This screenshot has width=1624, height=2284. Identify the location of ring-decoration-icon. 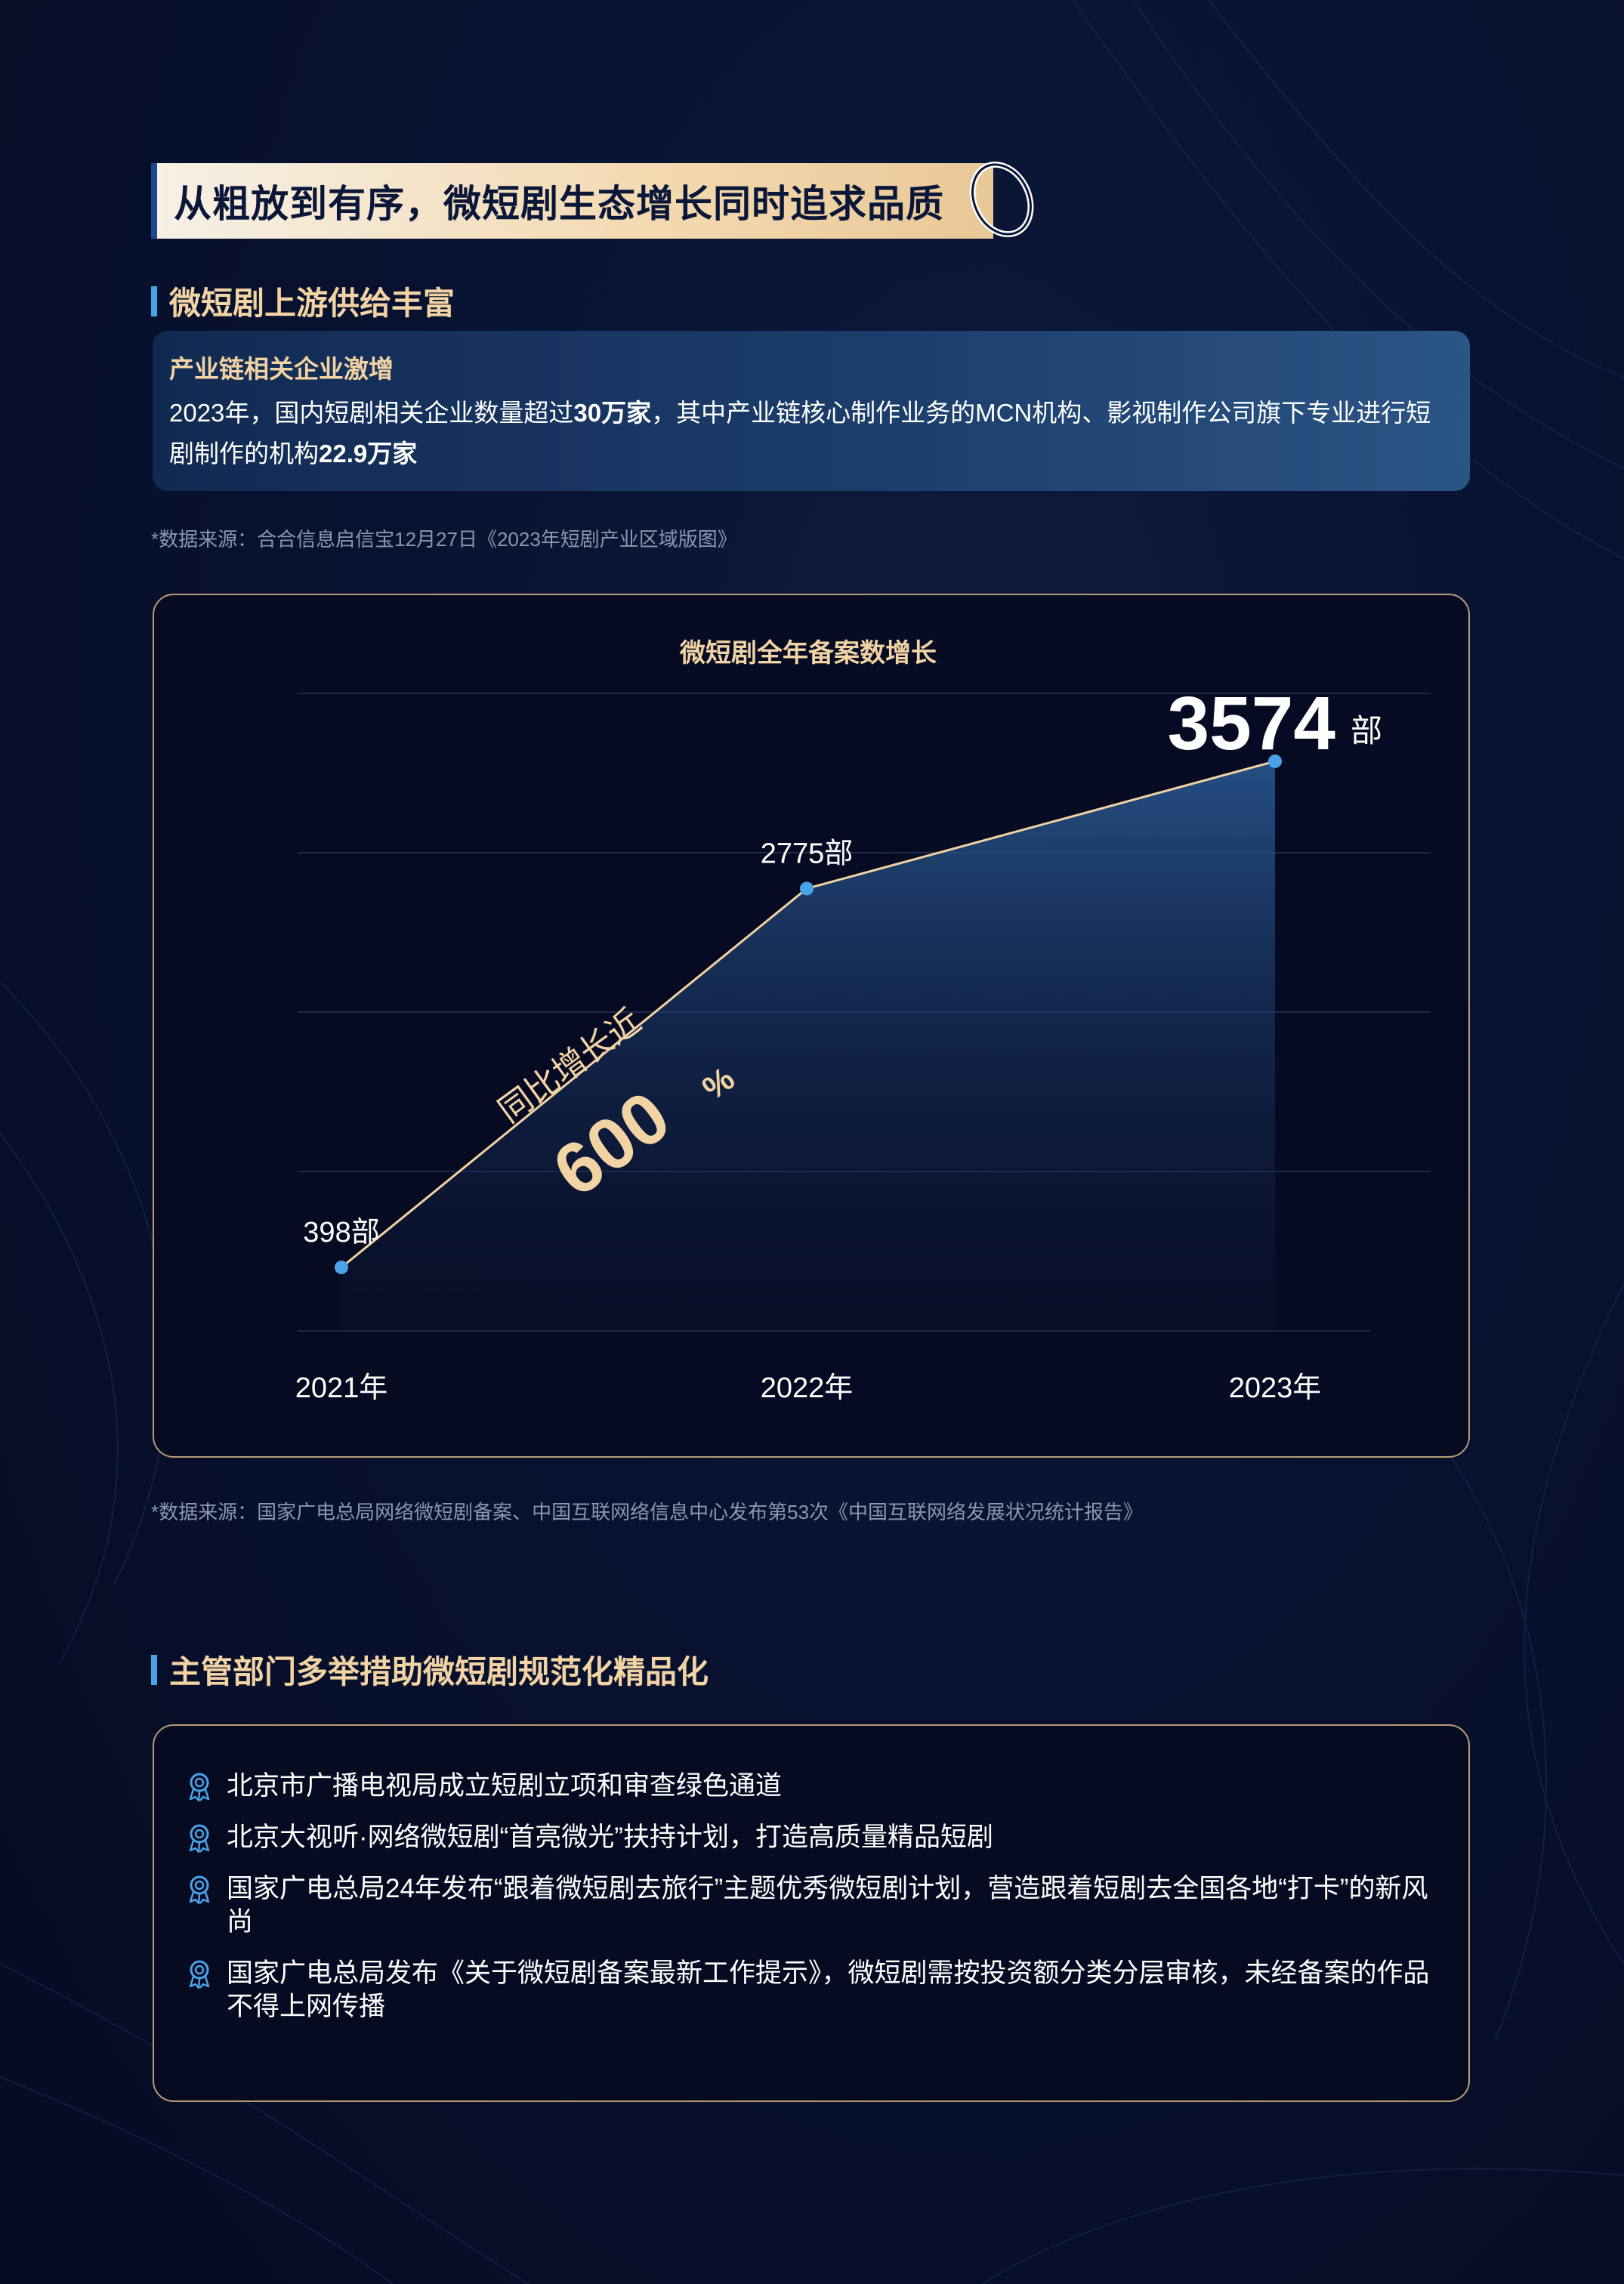
(1002, 200).